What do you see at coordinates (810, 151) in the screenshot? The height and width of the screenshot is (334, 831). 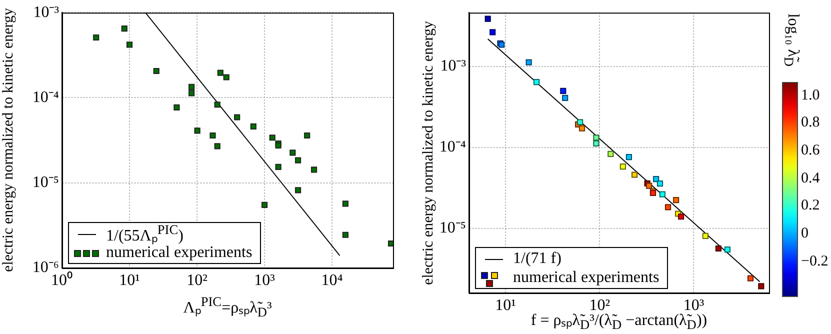 I see `color-bar-label: 0.6` at bounding box center [810, 151].